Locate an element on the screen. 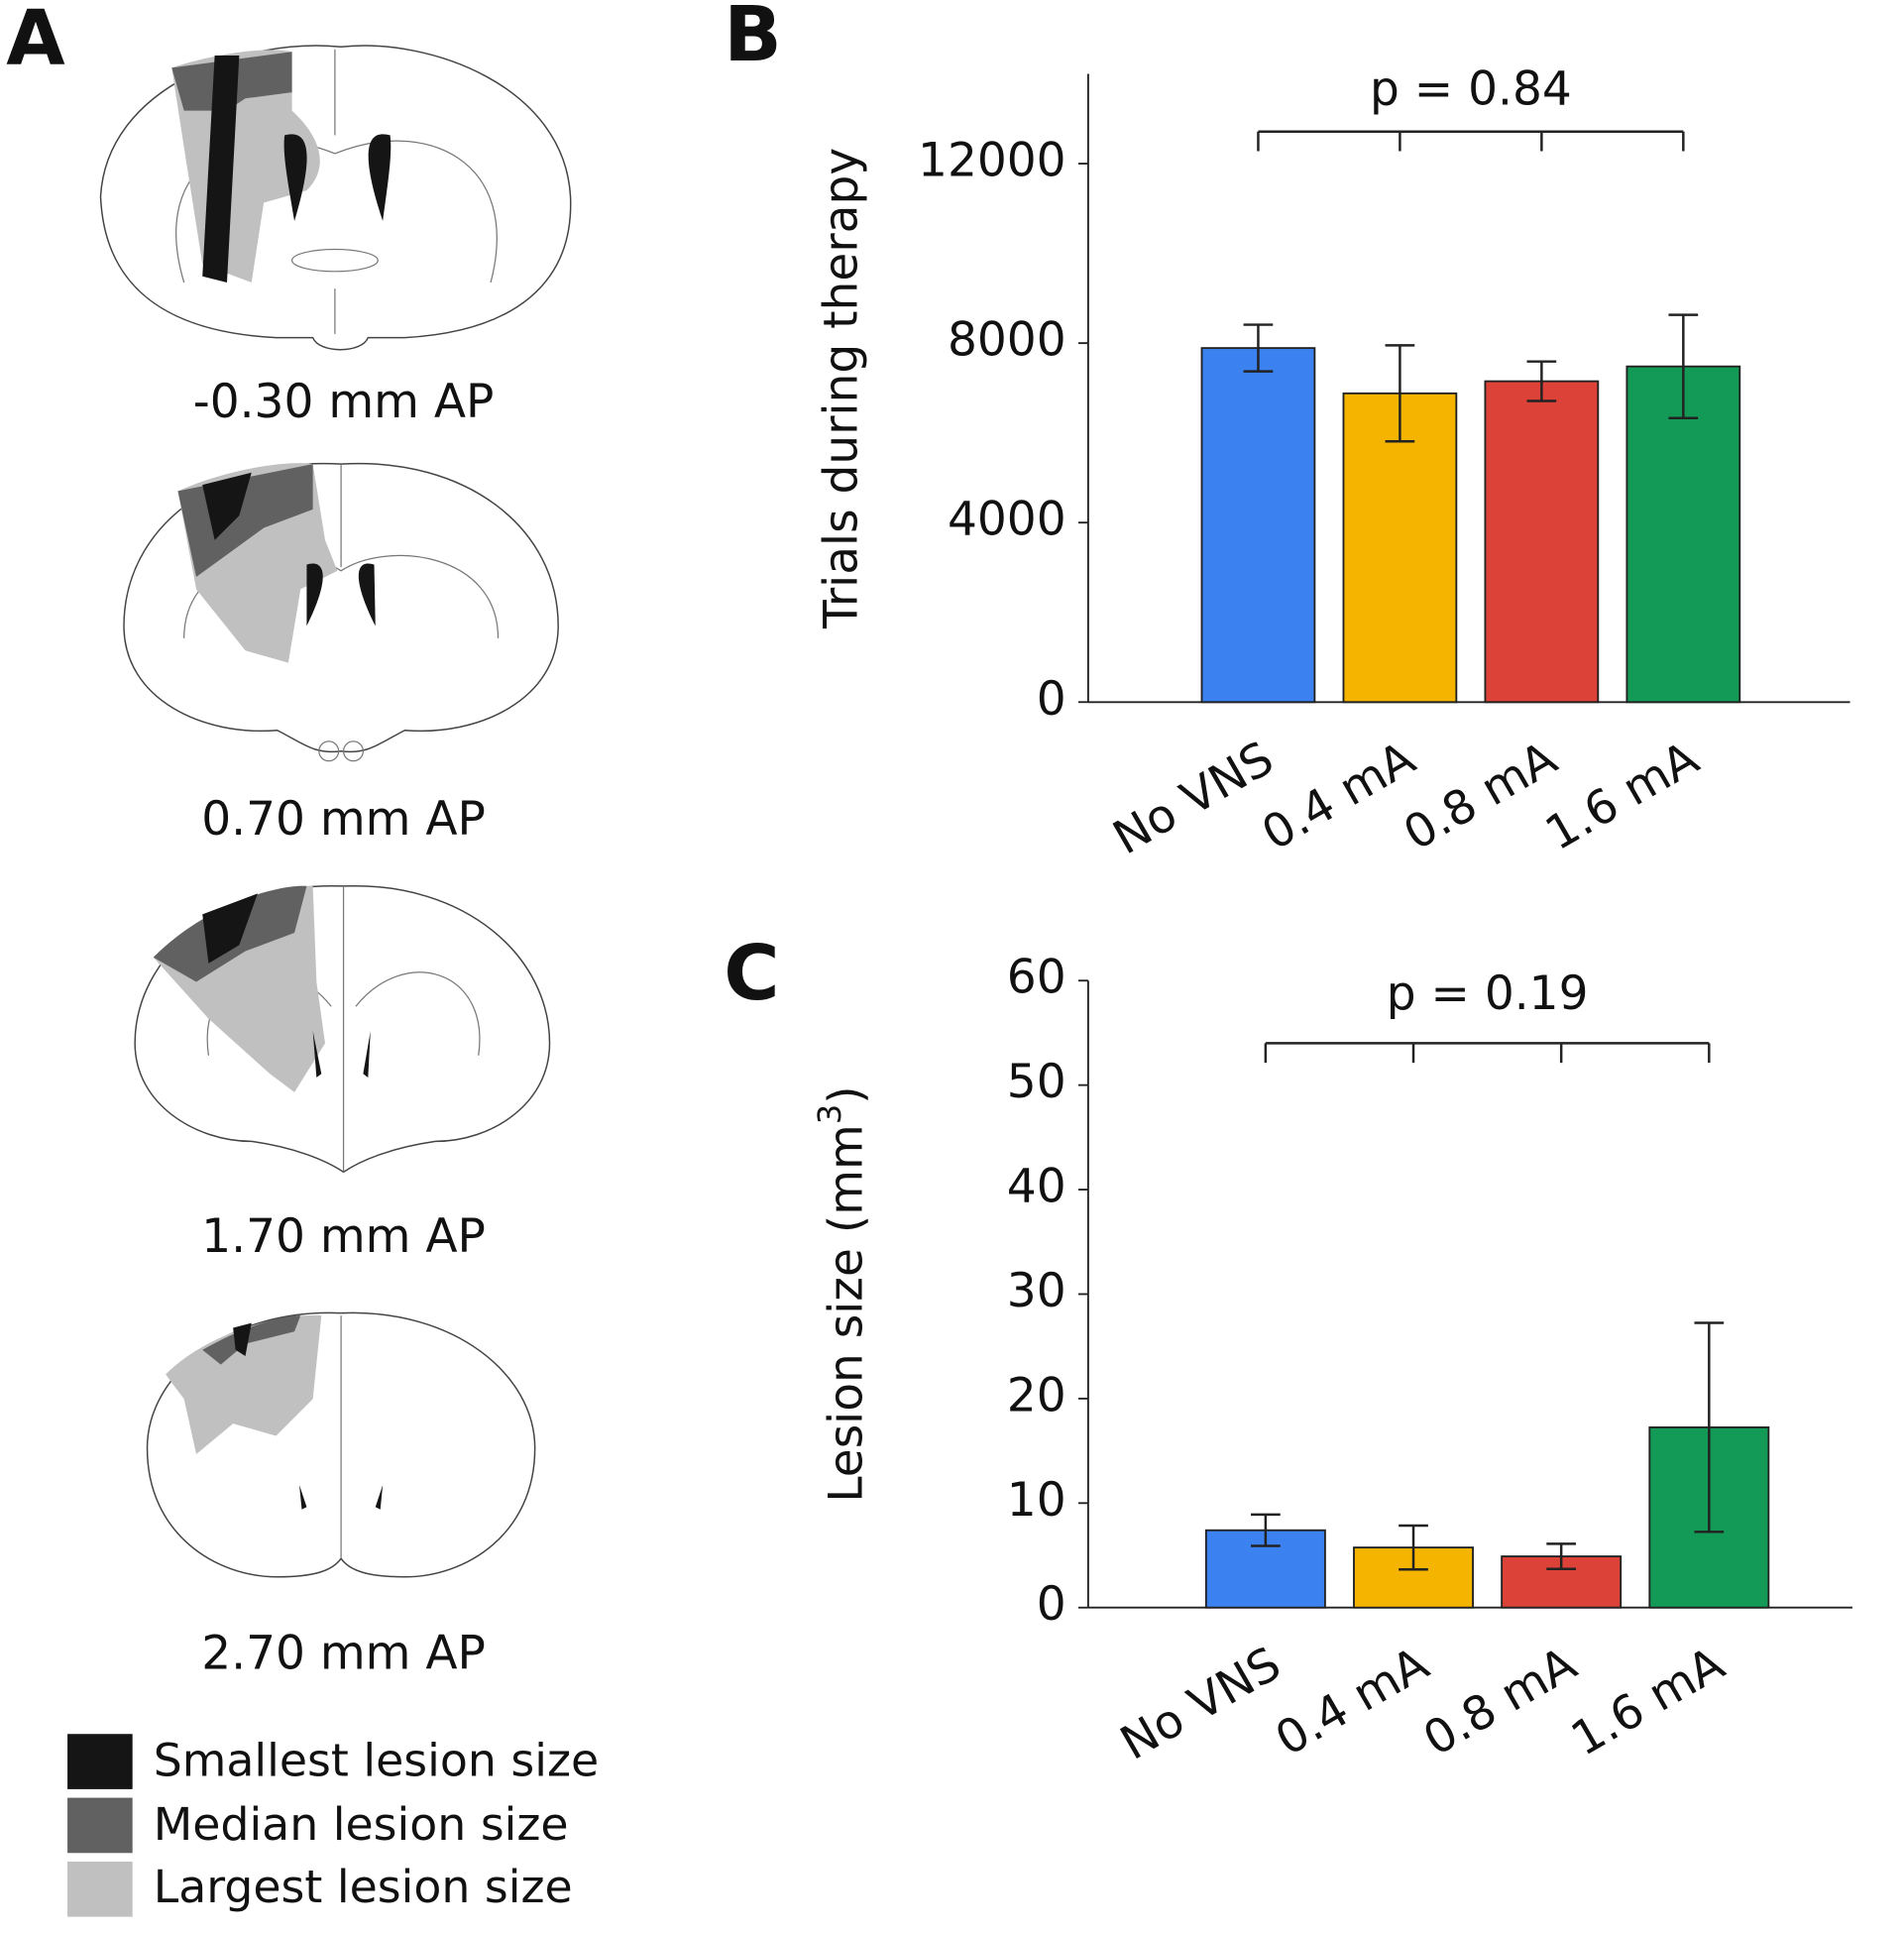  panel-label: C is located at coordinates (751, 974).